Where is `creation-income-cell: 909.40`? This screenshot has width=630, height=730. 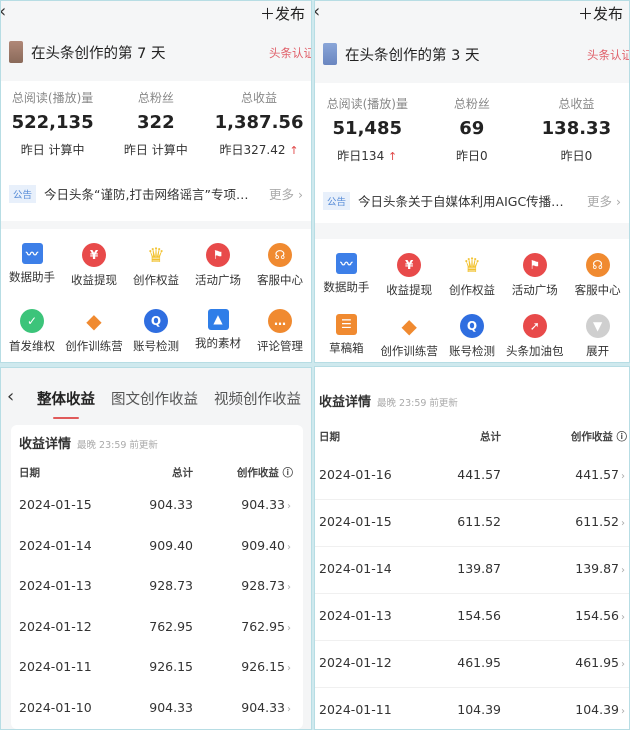 creation-income-cell: 909.40 is located at coordinates (263, 545).